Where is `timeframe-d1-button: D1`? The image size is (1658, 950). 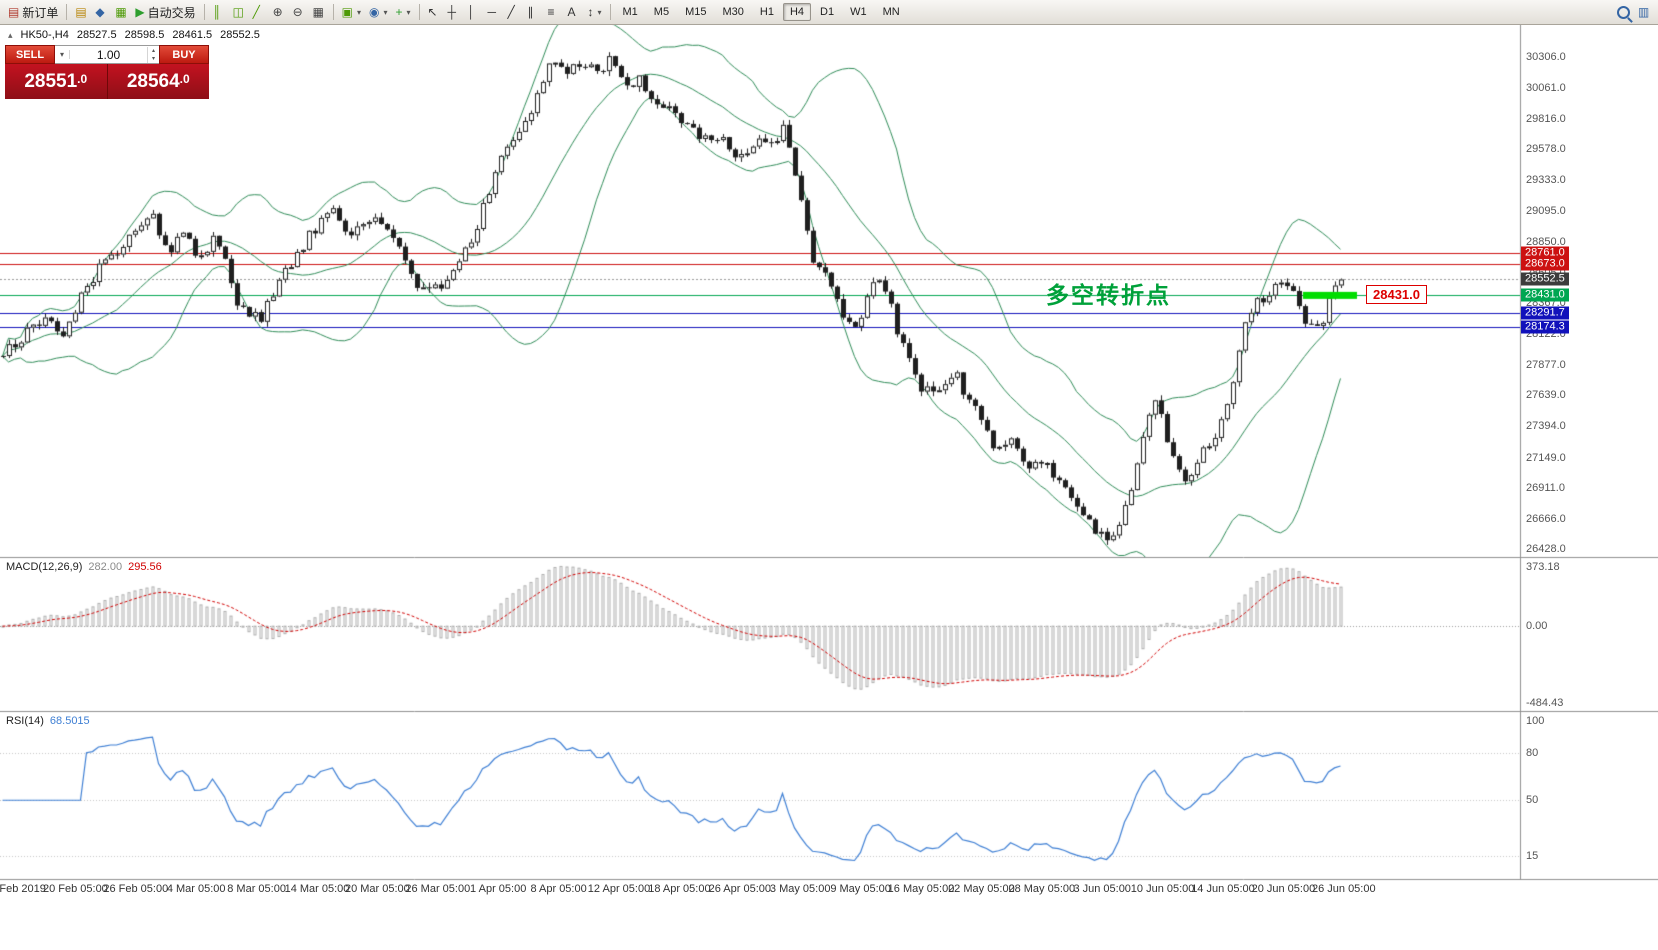
timeframe-d1-button: D1 is located at coordinates (827, 12).